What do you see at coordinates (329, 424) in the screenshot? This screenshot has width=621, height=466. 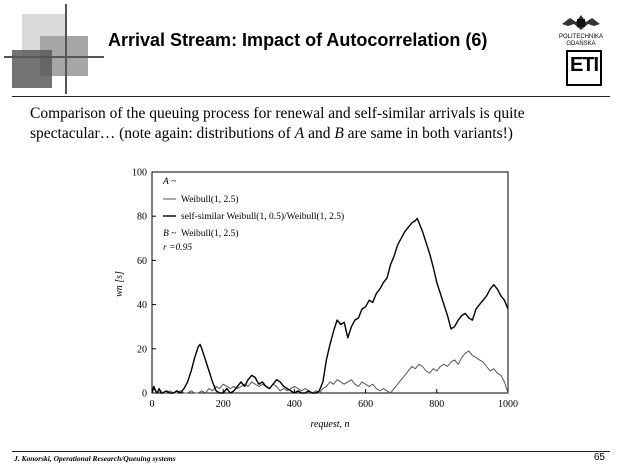 I see `x-axis-label: request, n` at bounding box center [329, 424].